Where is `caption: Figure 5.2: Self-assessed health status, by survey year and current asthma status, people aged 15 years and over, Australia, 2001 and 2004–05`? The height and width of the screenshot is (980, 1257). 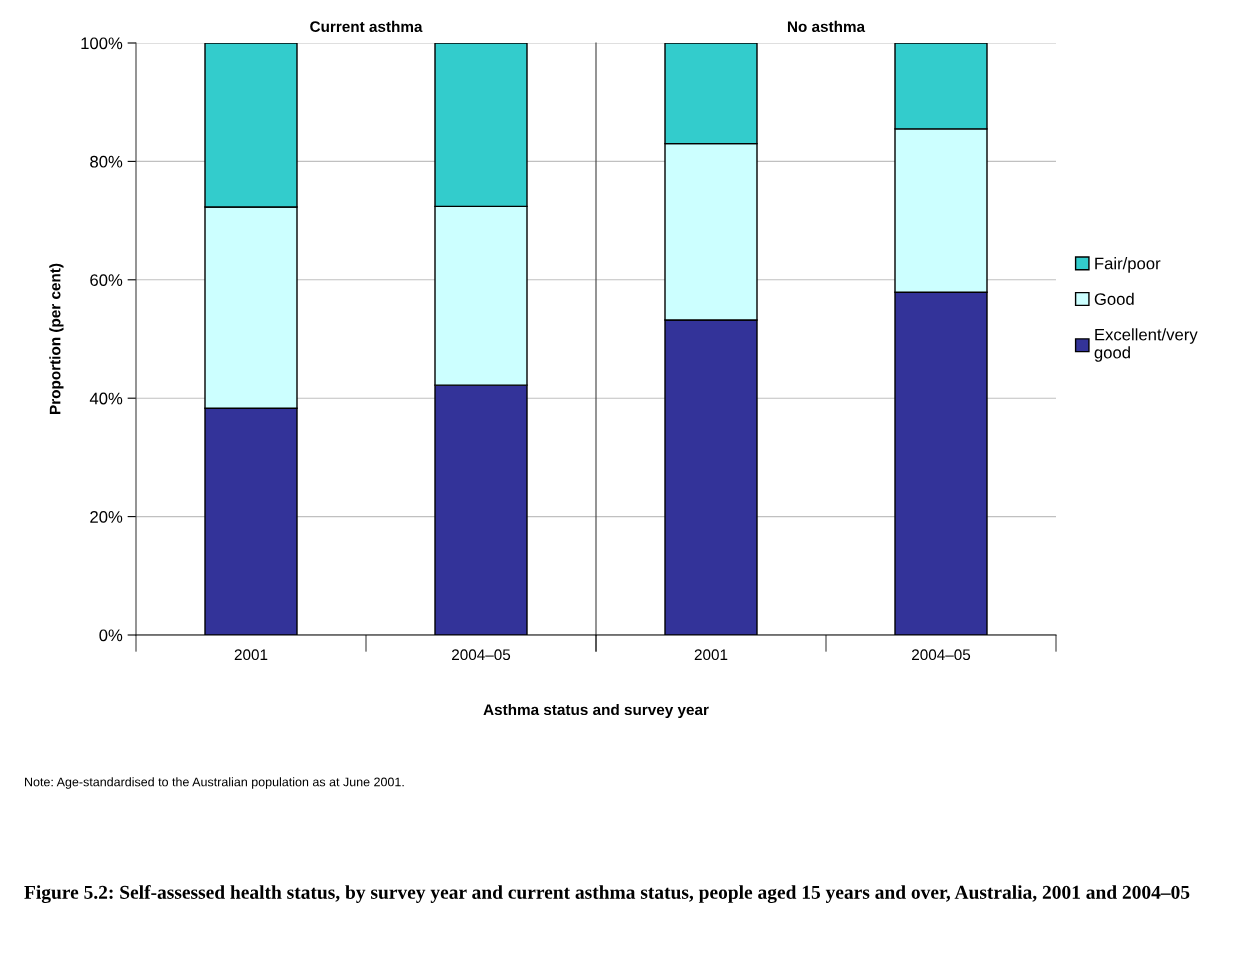 caption: Figure 5.2: Self-assessed health status, by survey year and current asthma status, people aged 15 years and over, Australia, 2001 and 2004–05 is located at coordinates (607, 894).